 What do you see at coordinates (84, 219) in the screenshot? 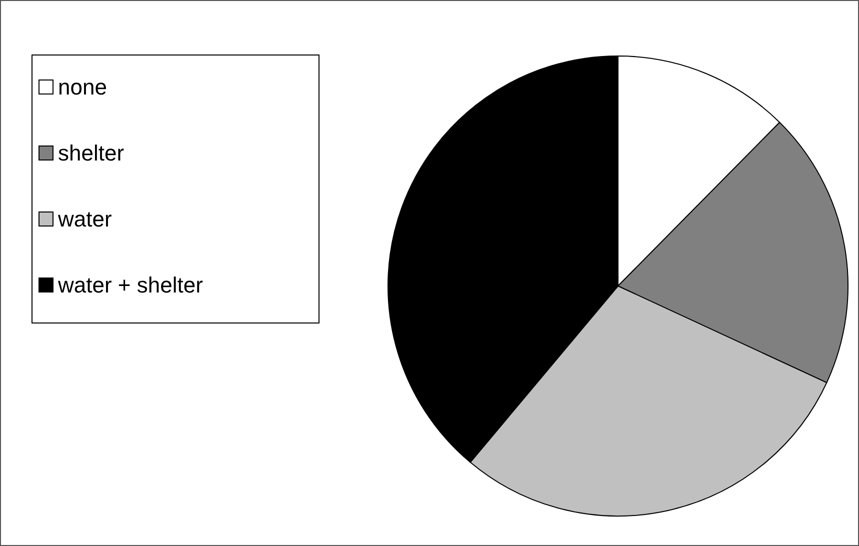
I see `legend-label: water` at bounding box center [84, 219].